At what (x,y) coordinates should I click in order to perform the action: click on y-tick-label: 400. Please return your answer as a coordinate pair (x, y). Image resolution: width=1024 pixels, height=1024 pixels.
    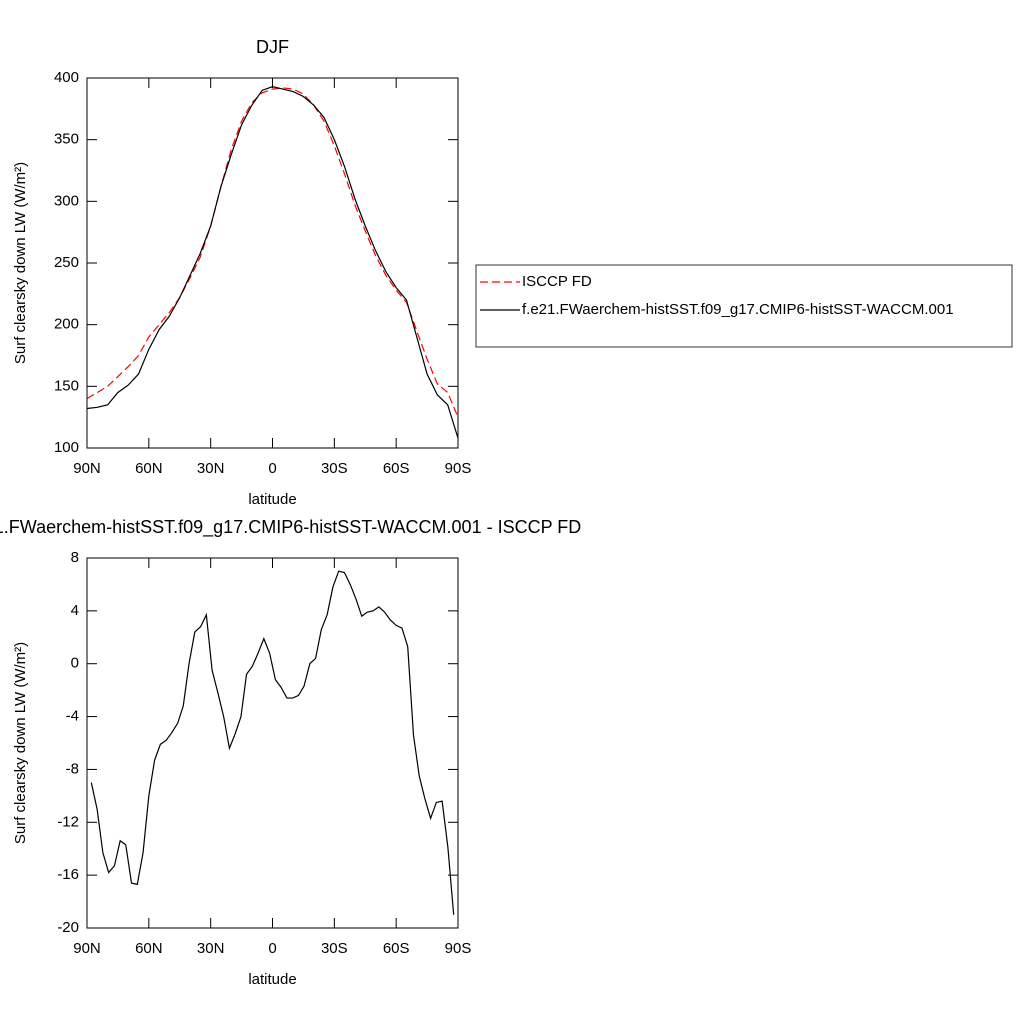
    Looking at the image, I should click on (66, 77).